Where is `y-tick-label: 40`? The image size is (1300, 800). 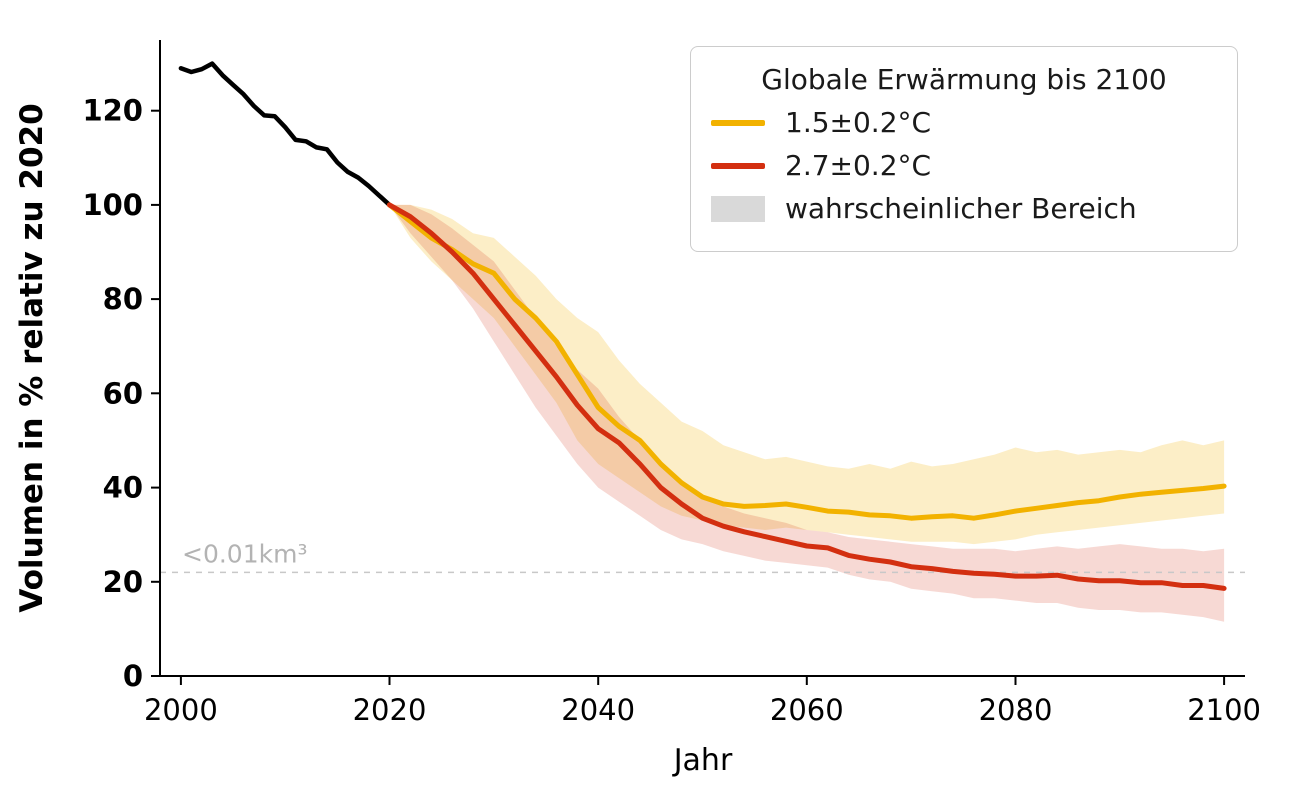 y-tick-label: 40 is located at coordinates (123, 488).